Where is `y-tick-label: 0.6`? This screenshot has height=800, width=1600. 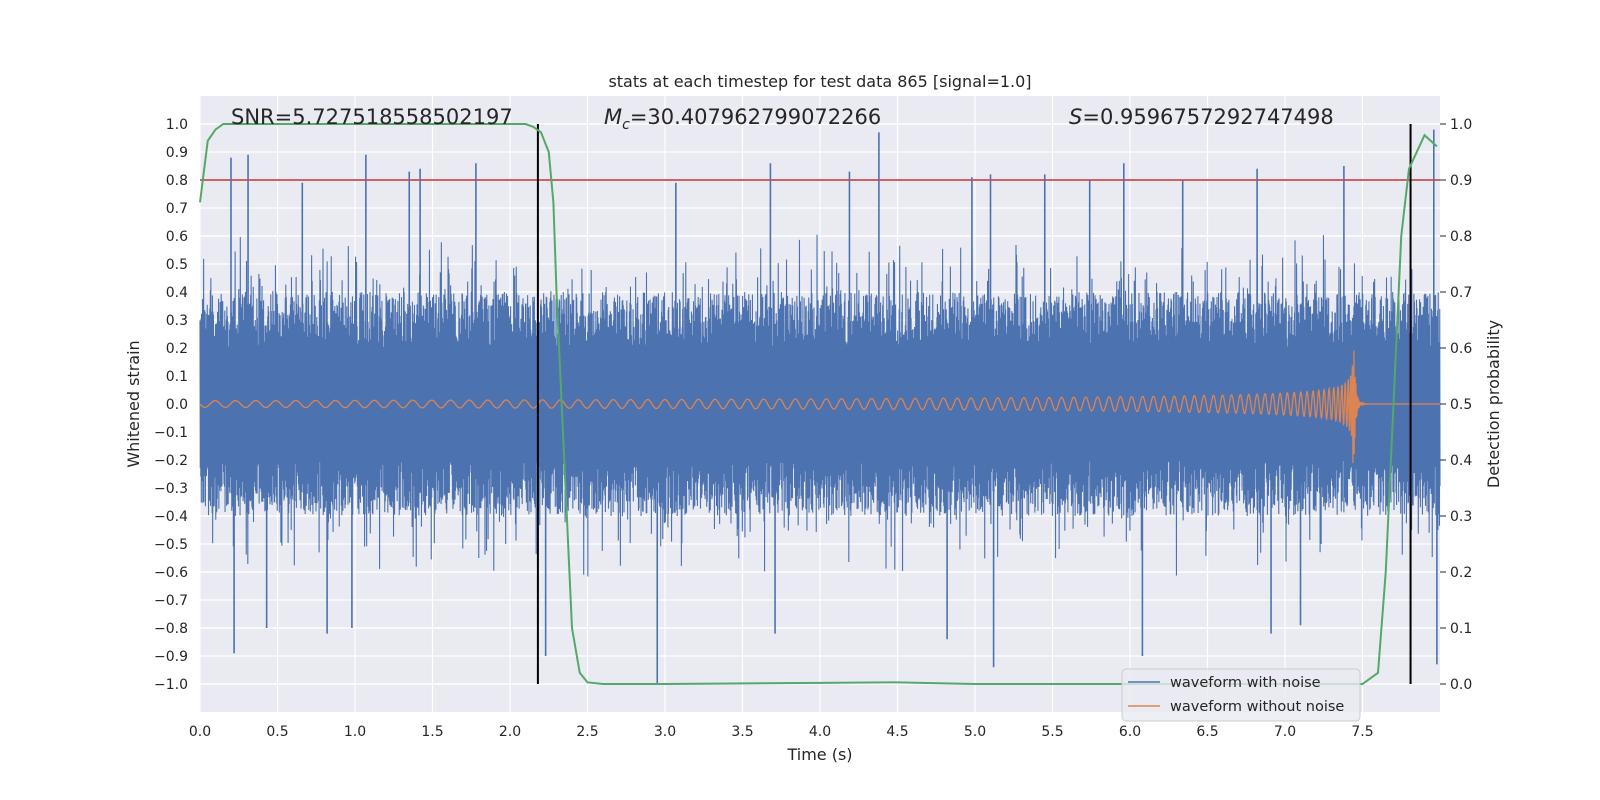
y-tick-label: 0.6 is located at coordinates (177, 237).